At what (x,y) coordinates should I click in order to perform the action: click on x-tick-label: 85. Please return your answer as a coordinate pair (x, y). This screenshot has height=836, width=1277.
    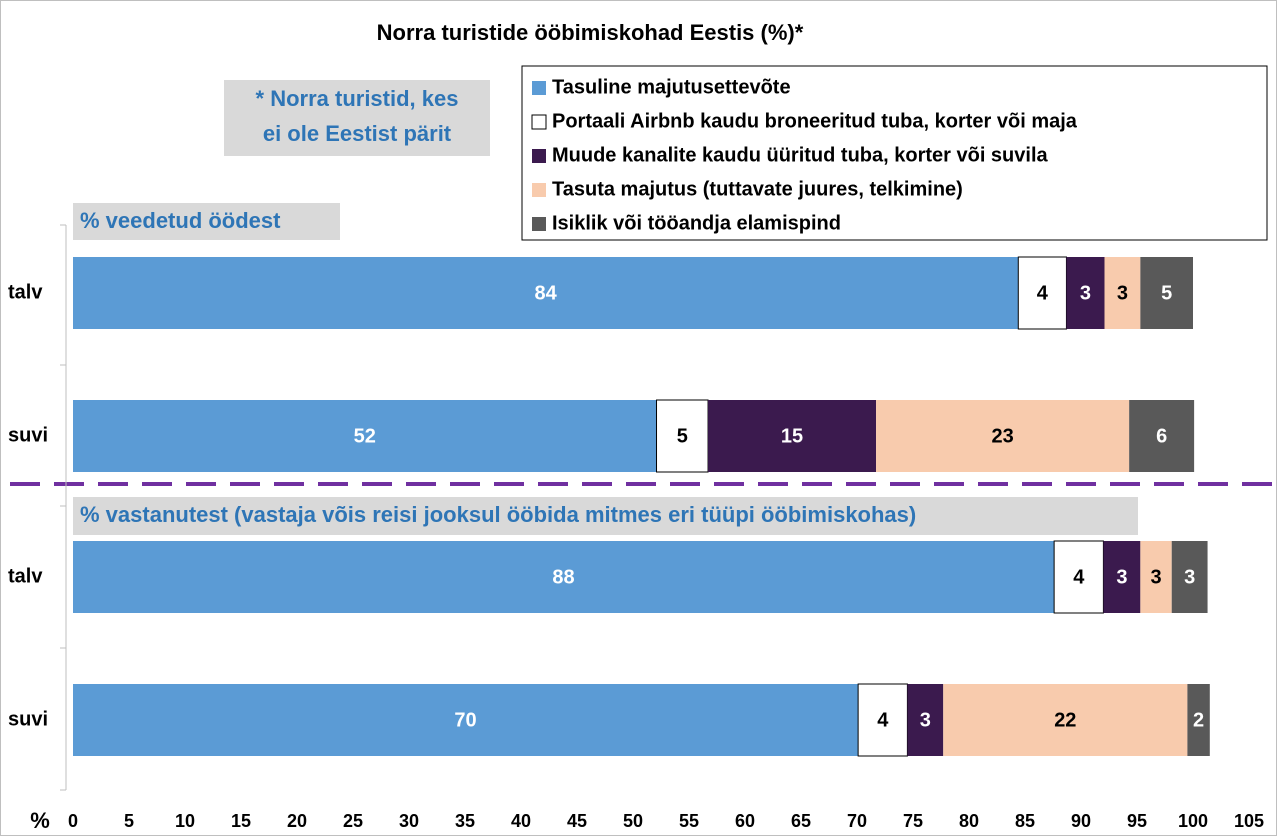
    Looking at the image, I should click on (1025, 821).